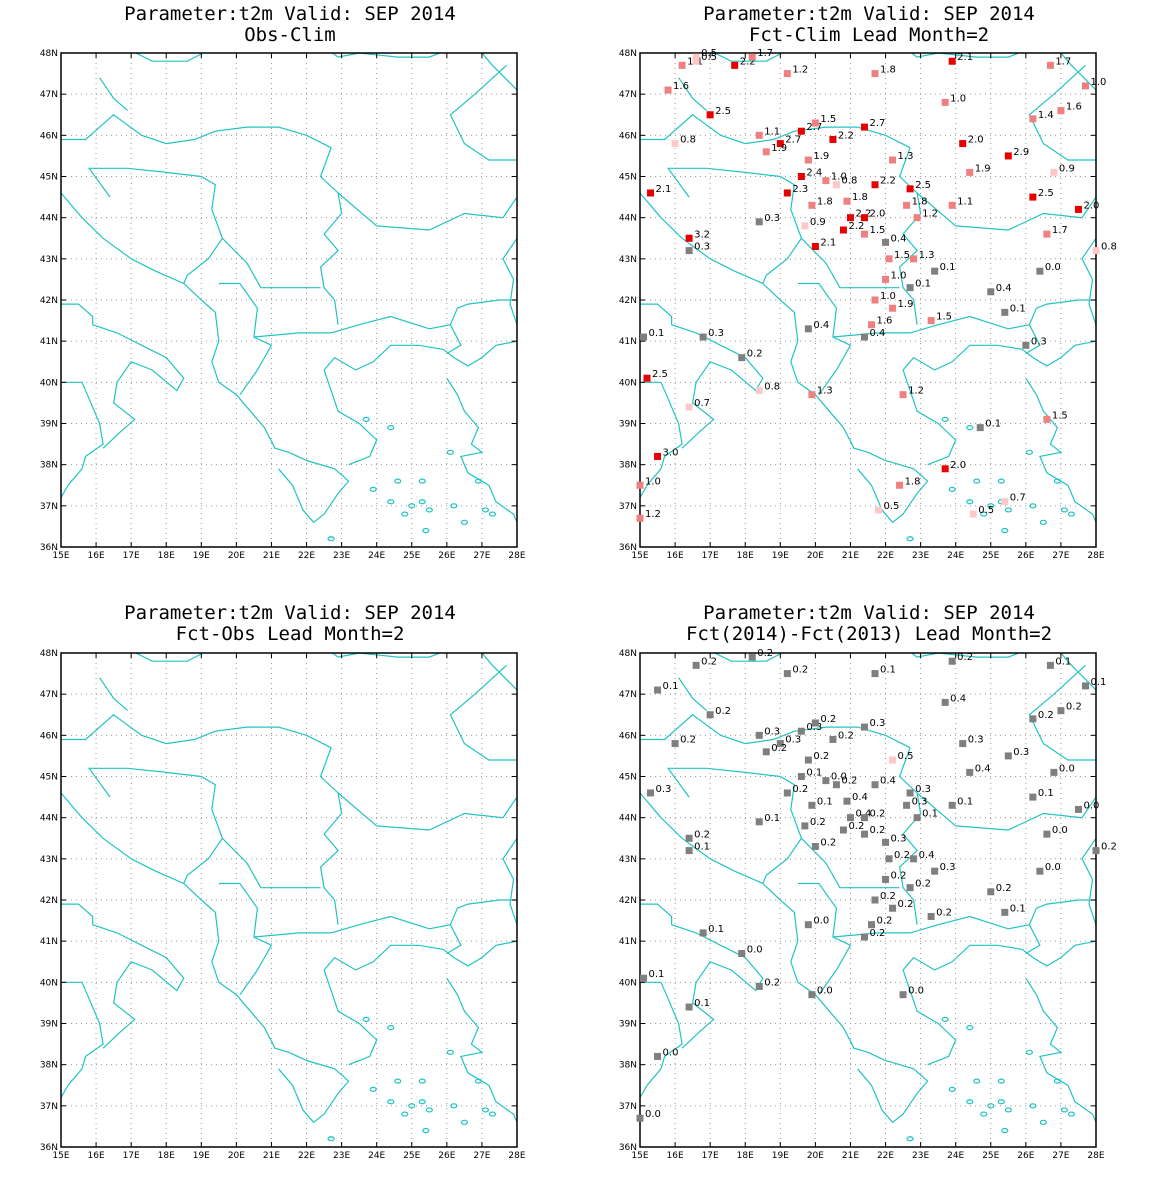 The image size is (1160, 1200). I want to click on lon-tick-label: 15E, so click(60, 556).